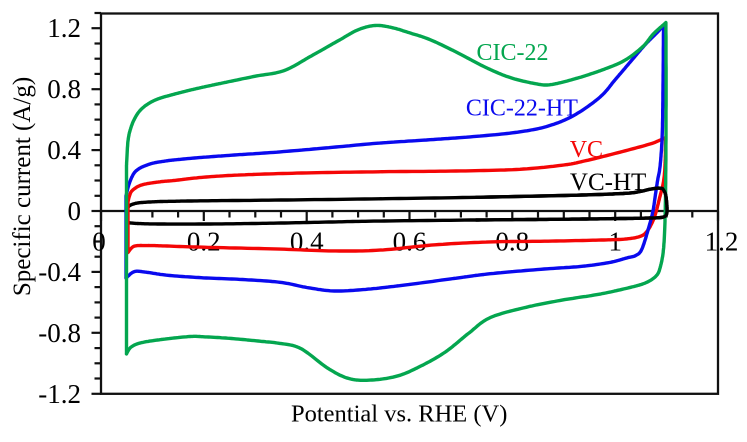 This screenshot has height=442, width=747. What do you see at coordinates (204, 242) in the screenshot?
I see `svg-text: 0.2` at bounding box center [204, 242].